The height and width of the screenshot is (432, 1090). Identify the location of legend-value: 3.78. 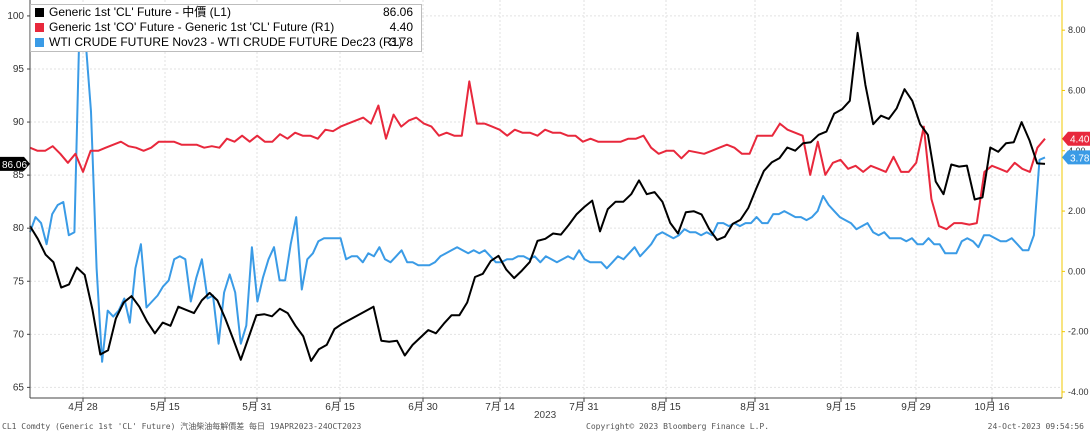
(401, 42).